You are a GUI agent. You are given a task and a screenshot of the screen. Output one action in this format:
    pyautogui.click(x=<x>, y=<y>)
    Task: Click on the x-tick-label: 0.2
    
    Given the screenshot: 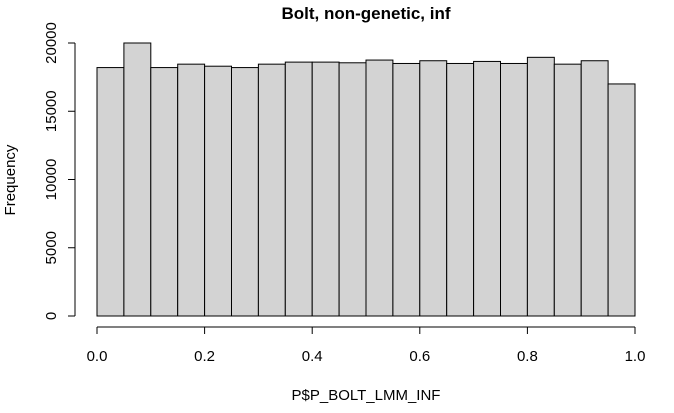 What is the action you would take?
    pyautogui.click(x=204, y=356)
    